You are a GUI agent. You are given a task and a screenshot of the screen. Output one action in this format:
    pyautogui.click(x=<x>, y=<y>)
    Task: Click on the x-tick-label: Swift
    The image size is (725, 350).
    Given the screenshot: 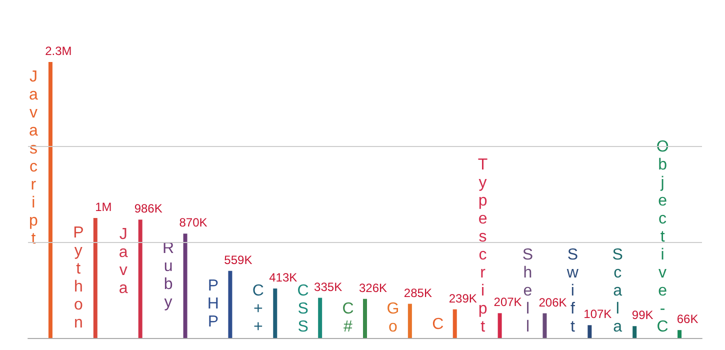 What is the action you would take?
    pyautogui.click(x=572, y=291)
    